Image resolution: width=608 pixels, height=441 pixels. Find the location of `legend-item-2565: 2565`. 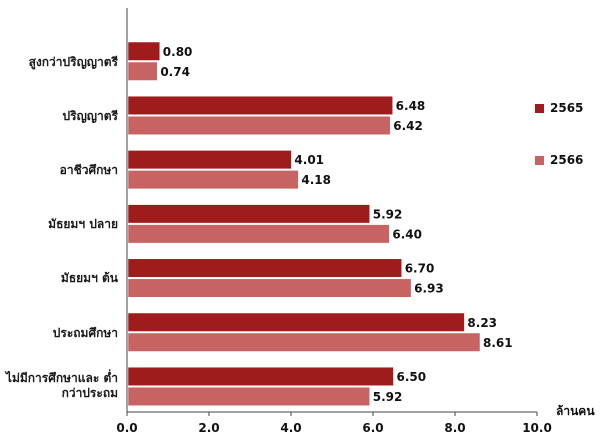

legend-item-2565: 2565 is located at coordinates (559, 108).